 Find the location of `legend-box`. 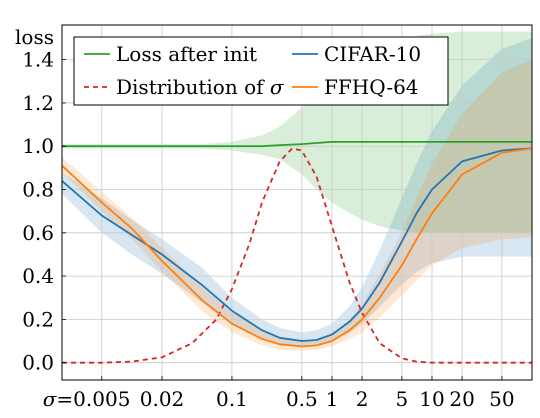

legend-box is located at coordinates (261, 71).